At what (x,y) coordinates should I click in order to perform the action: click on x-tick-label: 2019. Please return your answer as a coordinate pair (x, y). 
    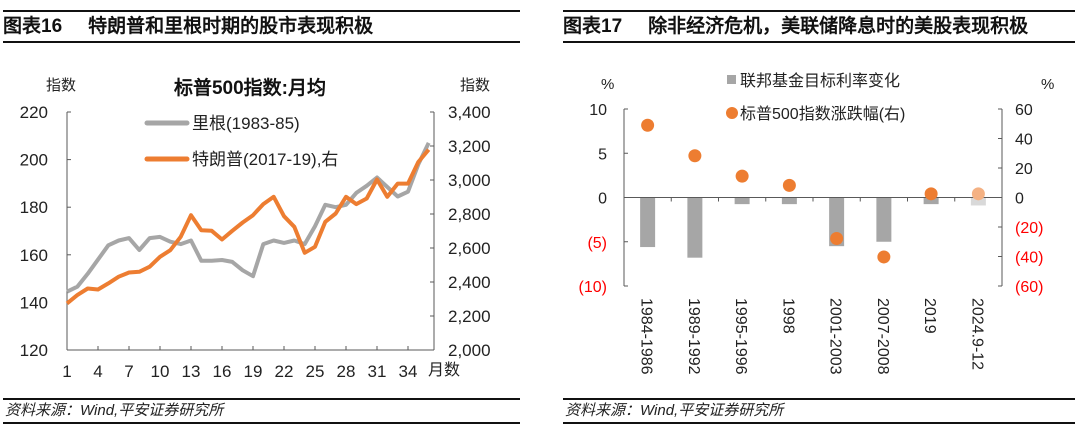
    Looking at the image, I should click on (929, 316).